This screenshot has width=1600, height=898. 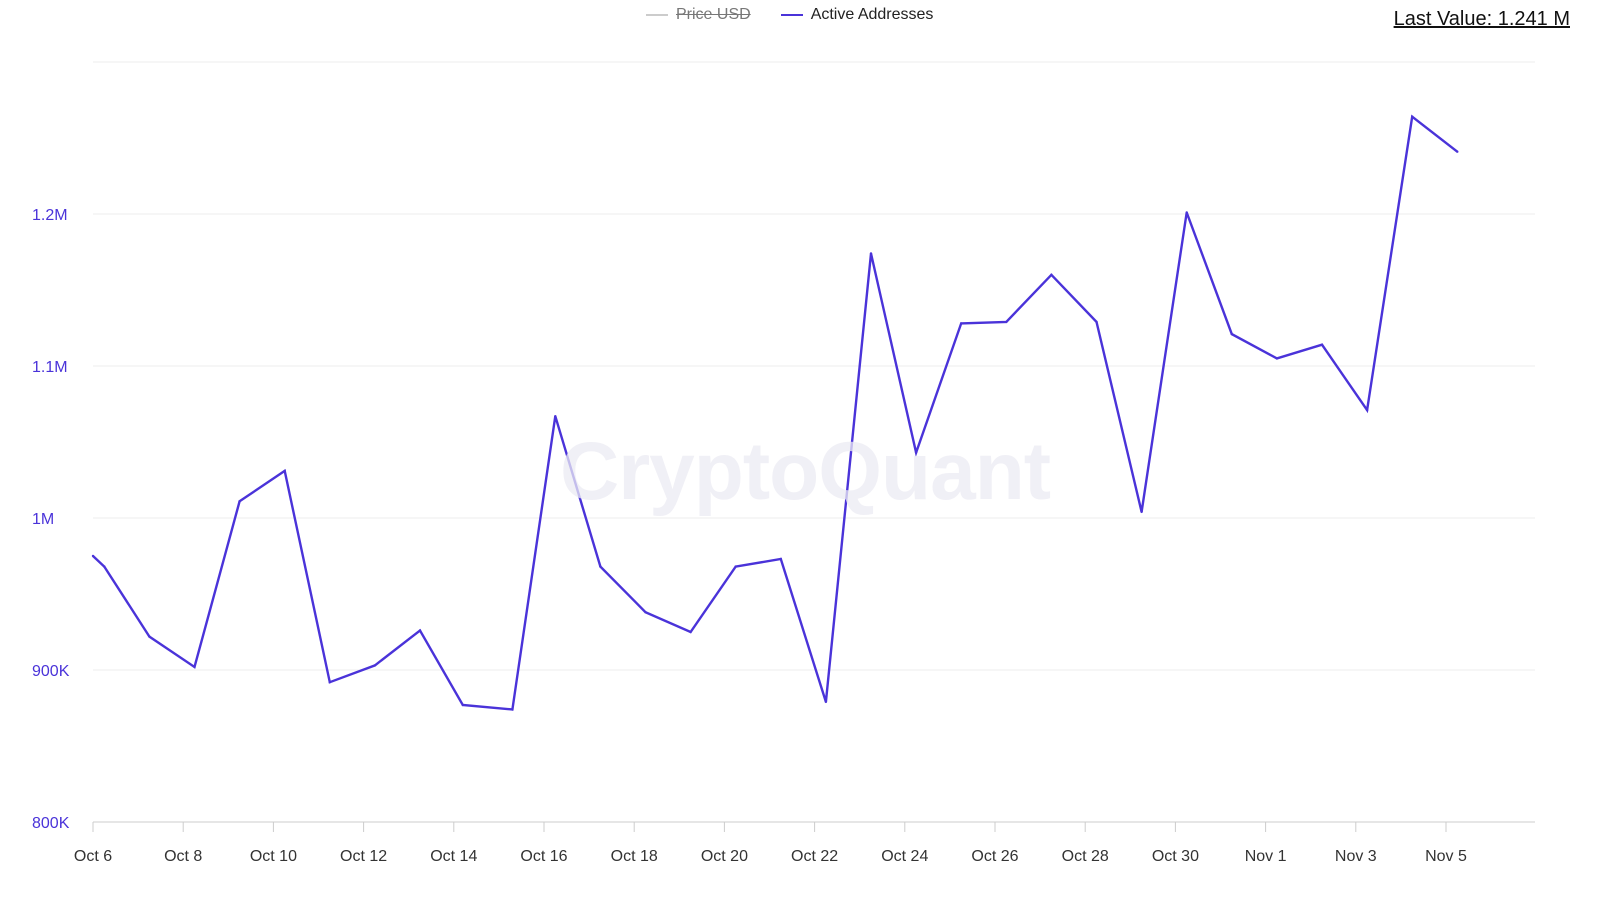 What do you see at coordinates (904, 856) in the screenshot?
I see `x-tick-label: Oct 24` at bounding box center [904, 856].